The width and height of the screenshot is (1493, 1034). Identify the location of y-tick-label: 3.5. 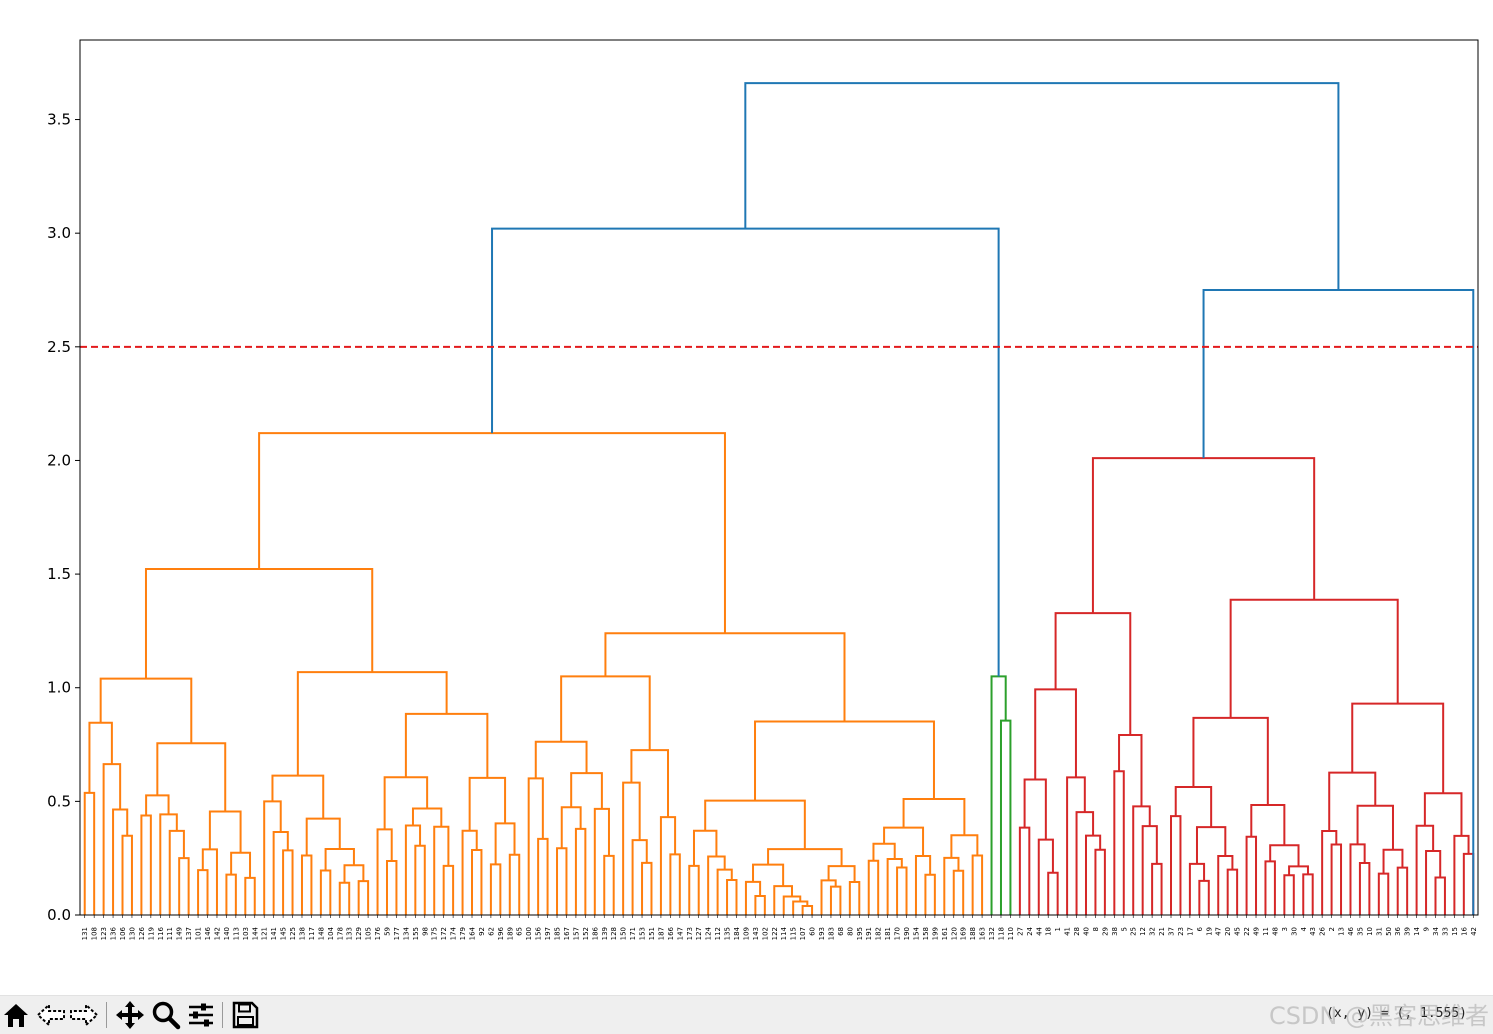
(59, 120).